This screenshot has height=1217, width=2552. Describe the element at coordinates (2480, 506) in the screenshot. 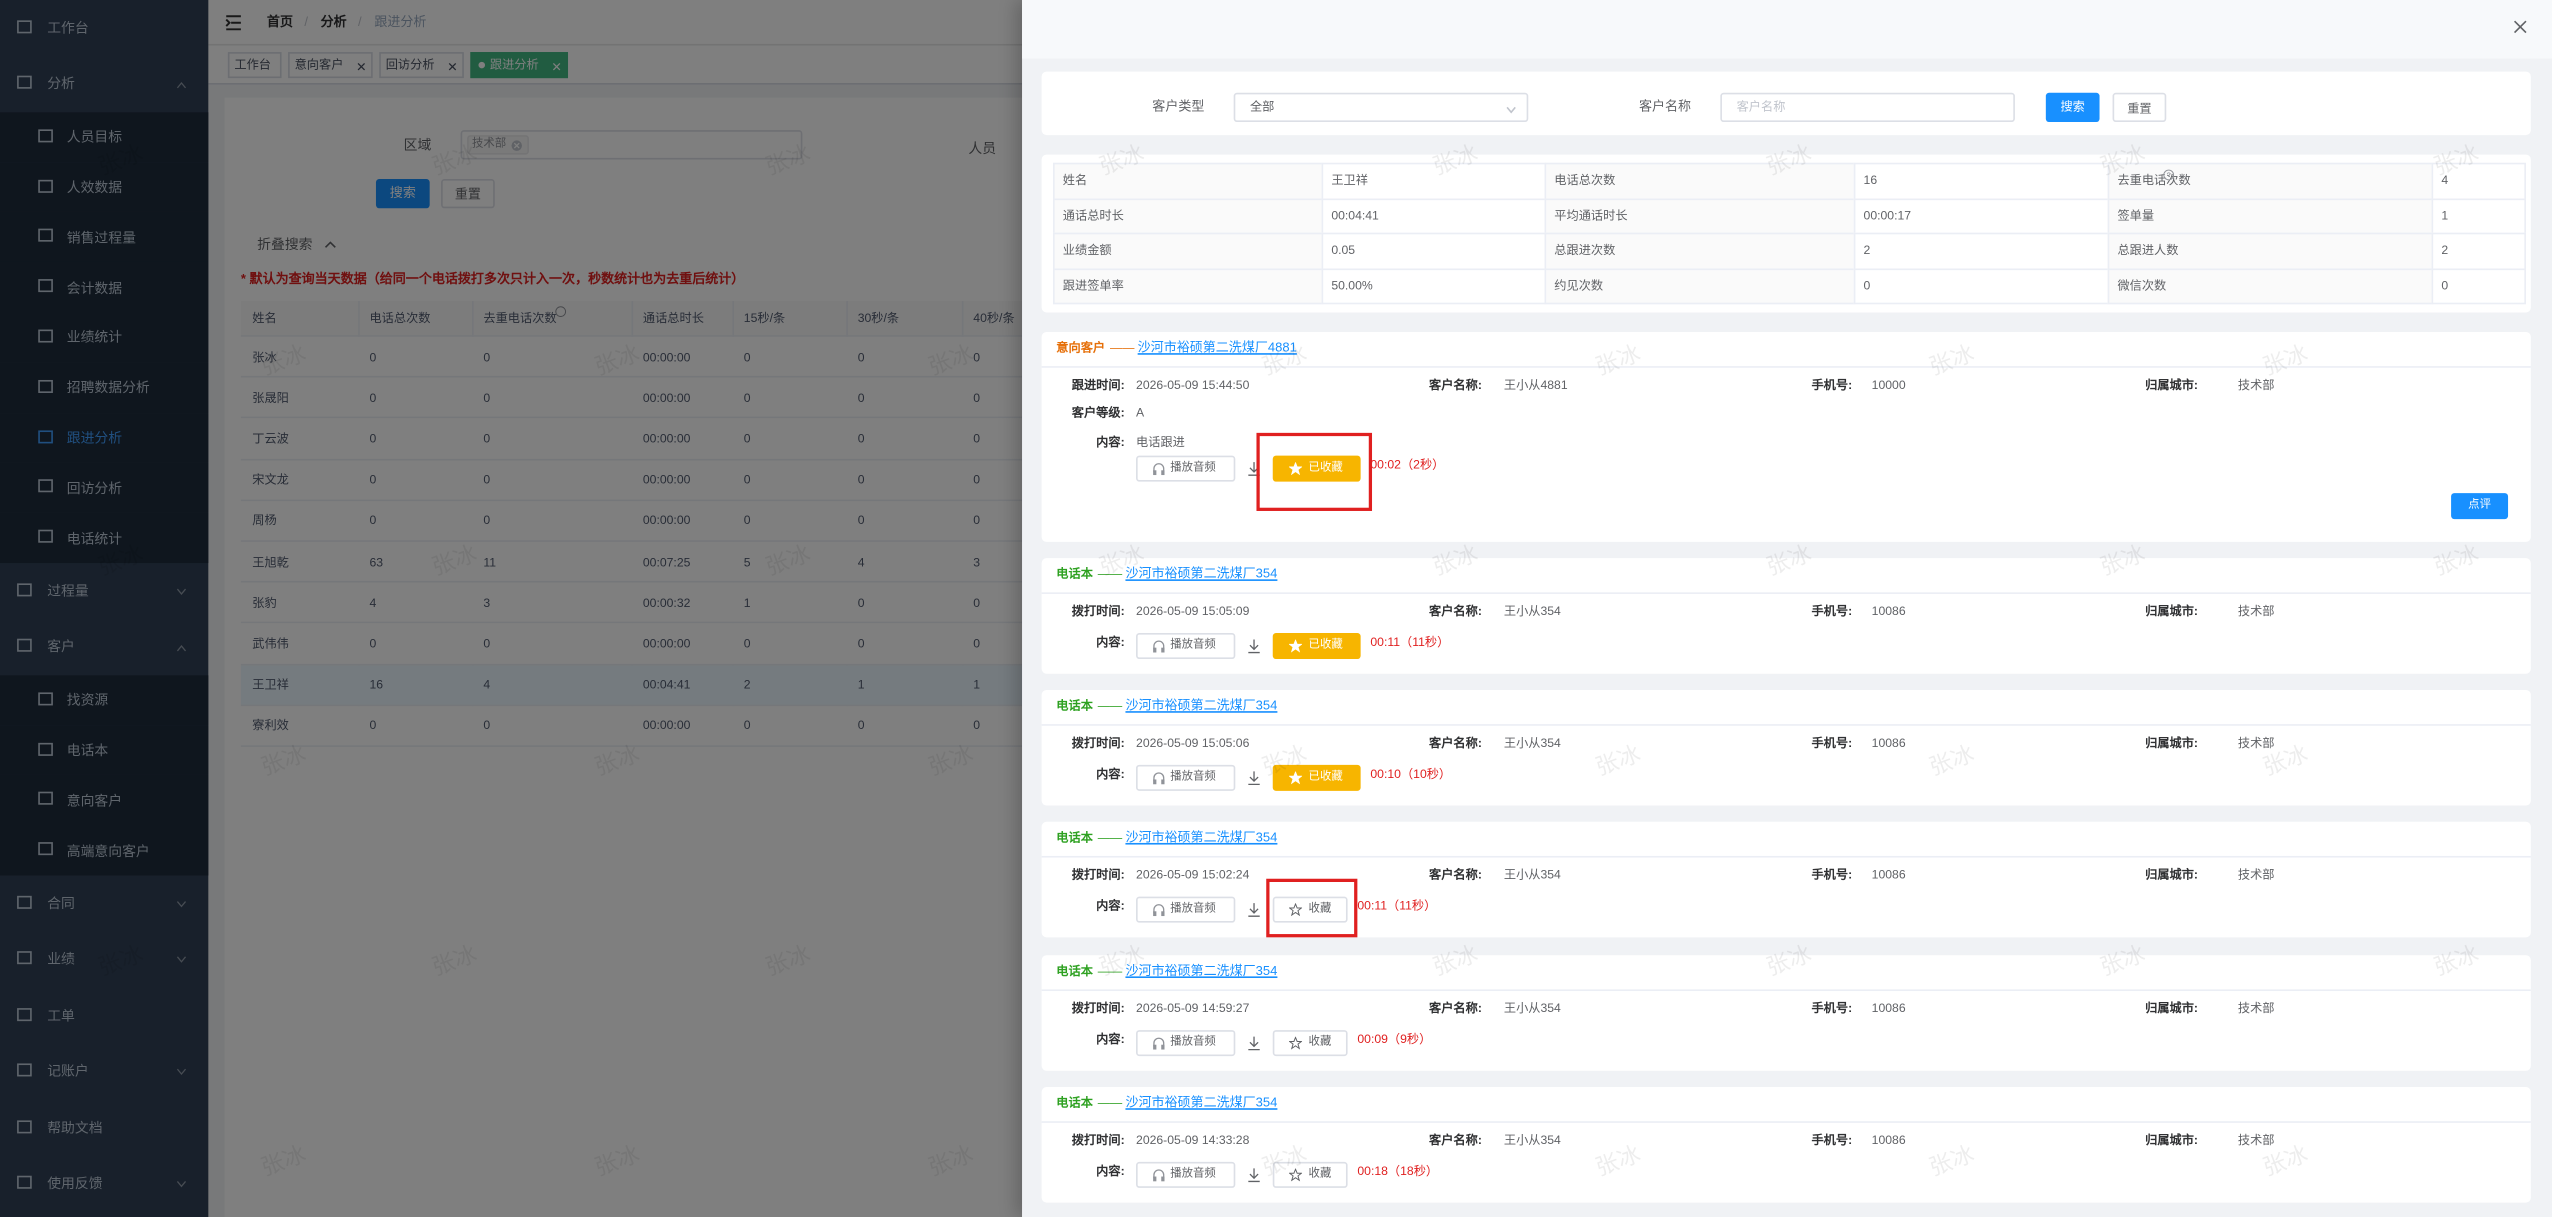

I see `comment-button: 点评` at that location.